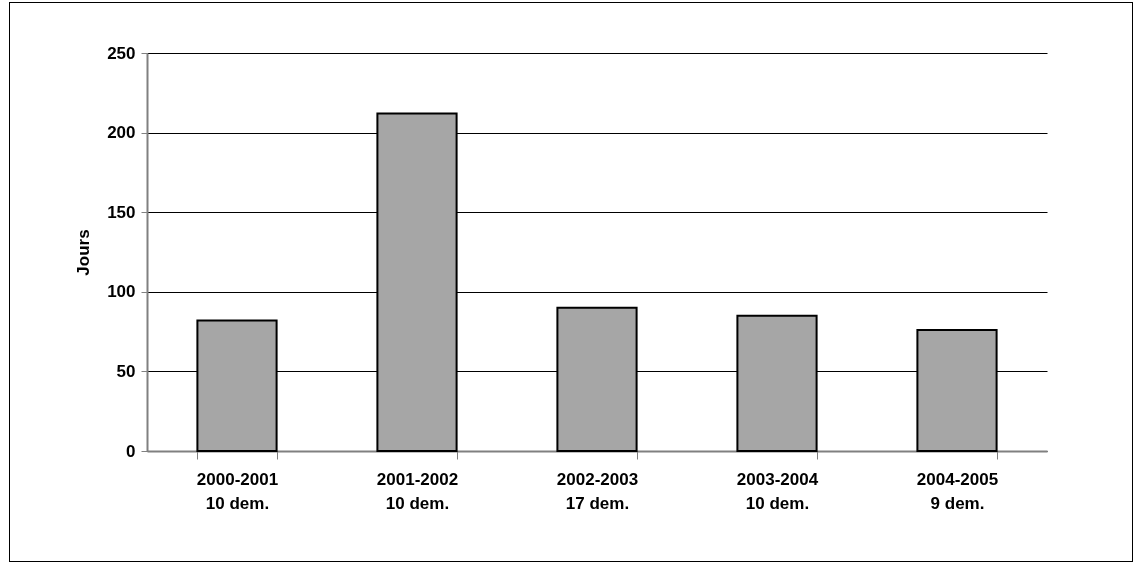 Image resolution: width=1138 pixels, height=565 pixels. Describe the element at coordinates (121, 133) in the screenshot. I see `y-tick-label: 200` at that location.